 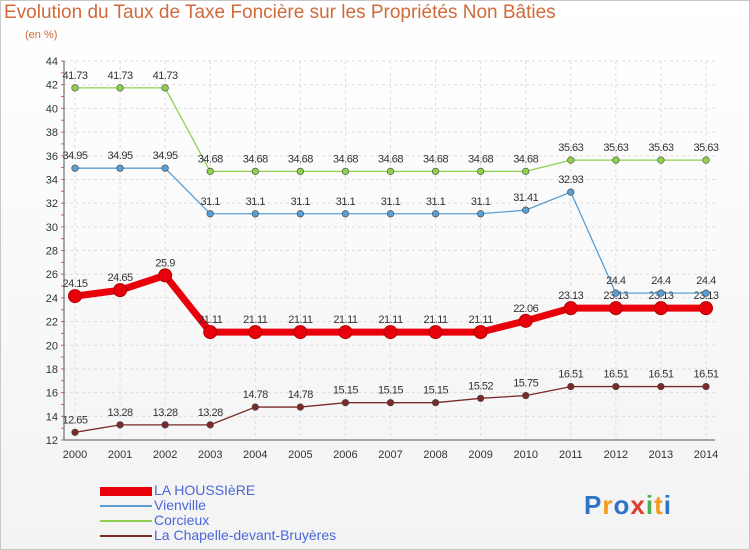 I want to click on legend-label: Corcieux, so click(x=182, y=520).